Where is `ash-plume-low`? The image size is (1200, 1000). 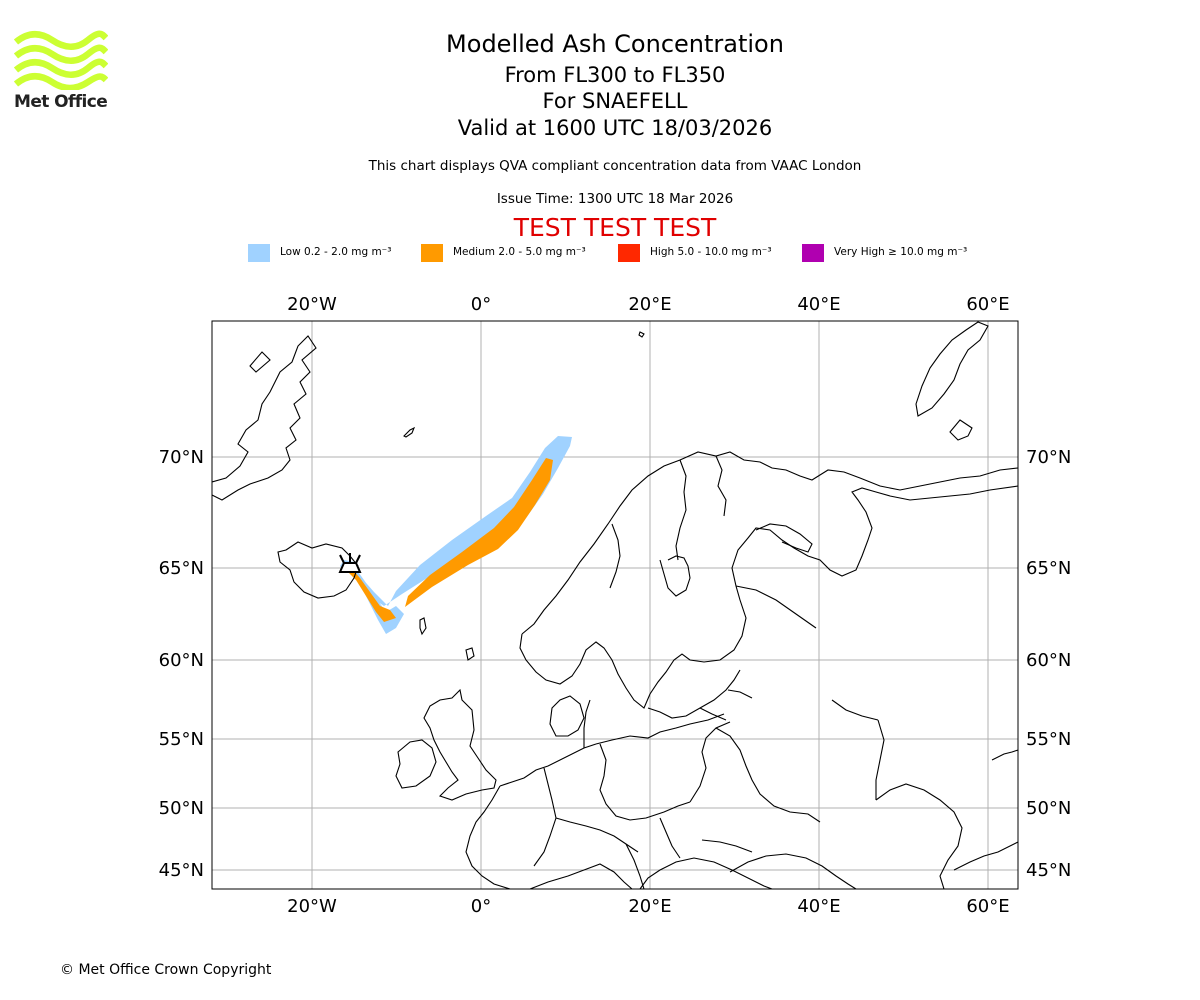 ash-plume-low is located at coordinates (456, 521).